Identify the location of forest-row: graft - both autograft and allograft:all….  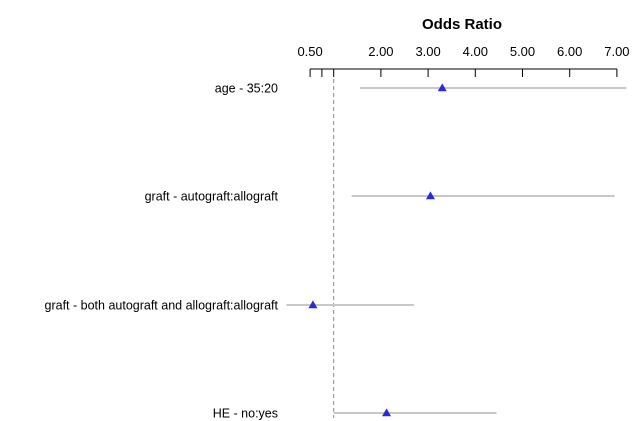
(229, 306).